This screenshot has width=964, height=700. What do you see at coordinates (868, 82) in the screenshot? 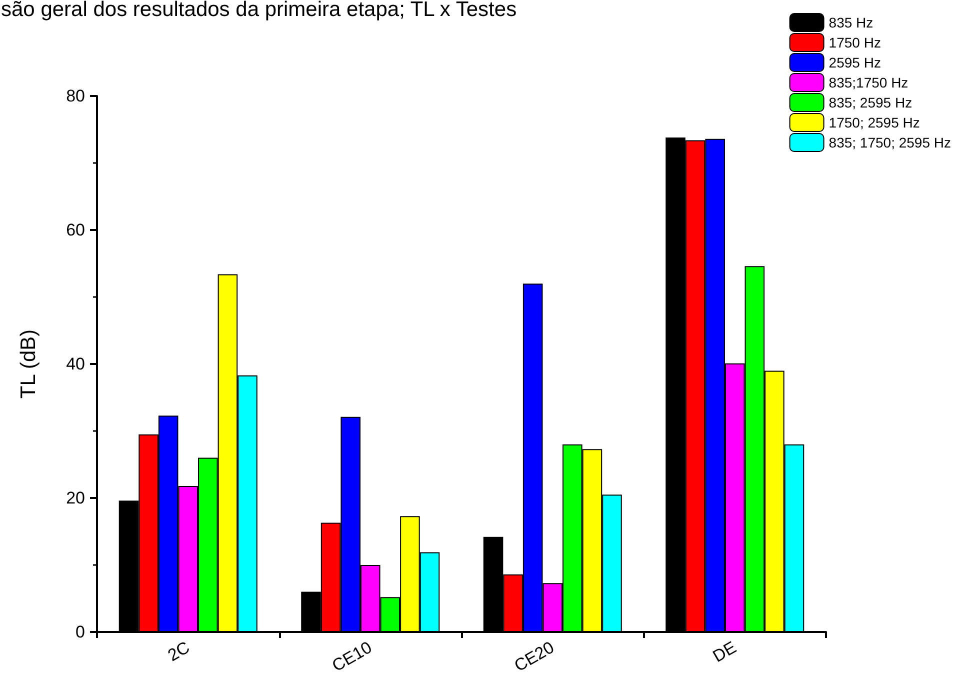
I see `legend-label: 835;1750 Hz` at bounding box center [868, 82].